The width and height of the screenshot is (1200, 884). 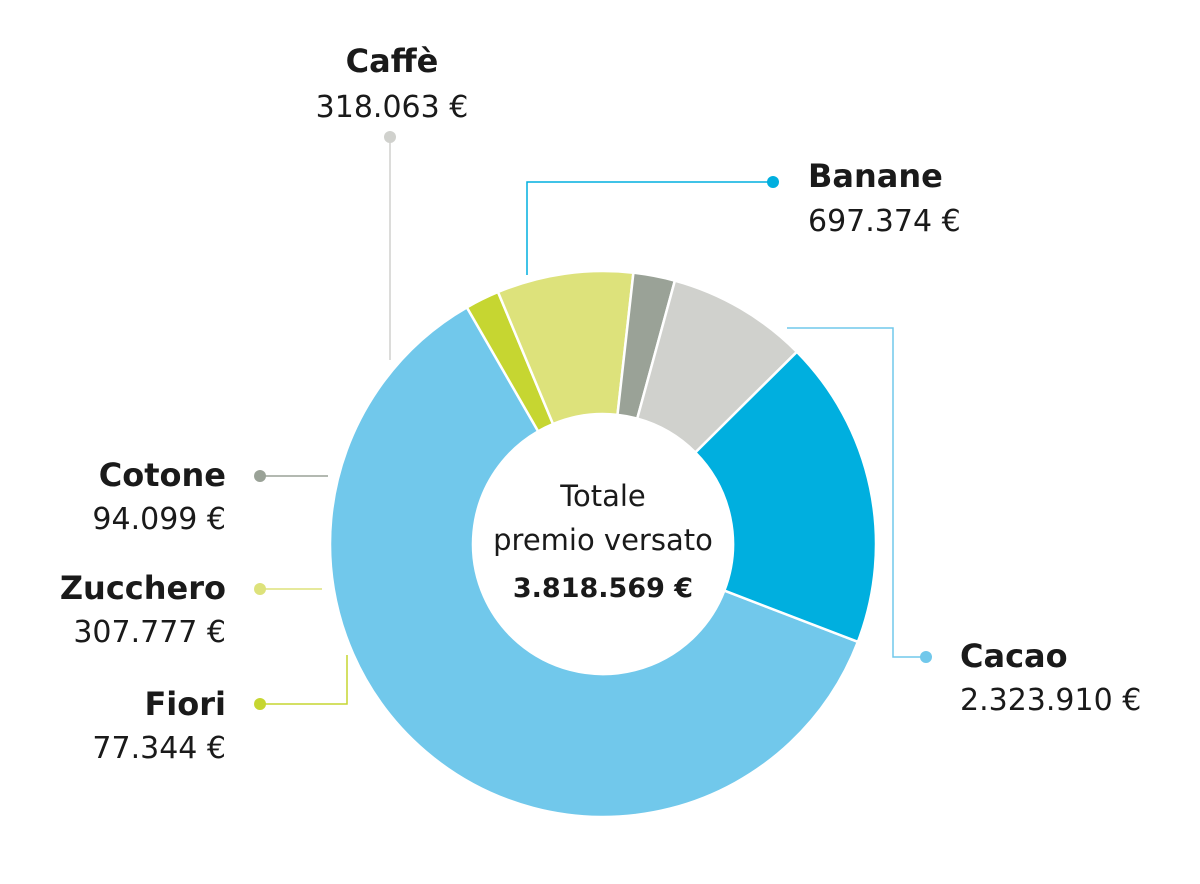 What do you see at coordinates (392, 107) in the screenshot?
I see `value-caffe: 318.063 €` at bounding box center [392, 107].